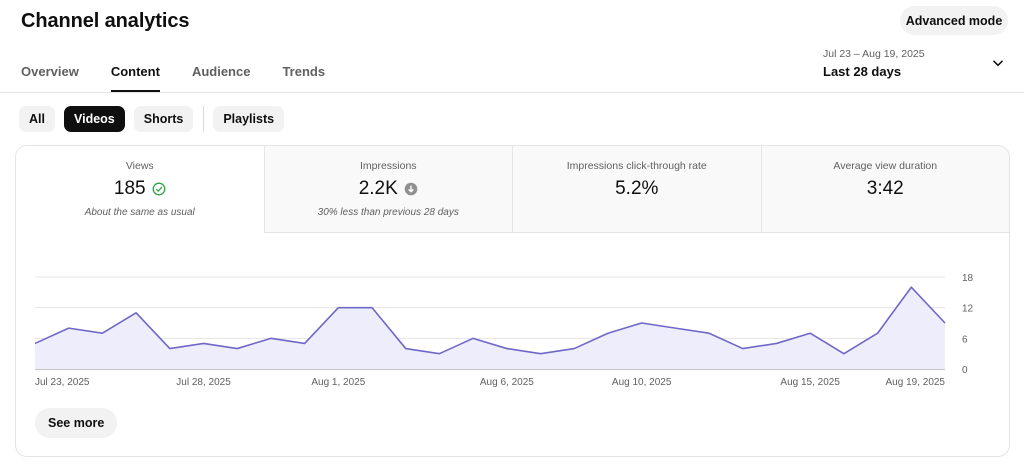  I want to click on y-tick-label: 6, so click(965, 339).